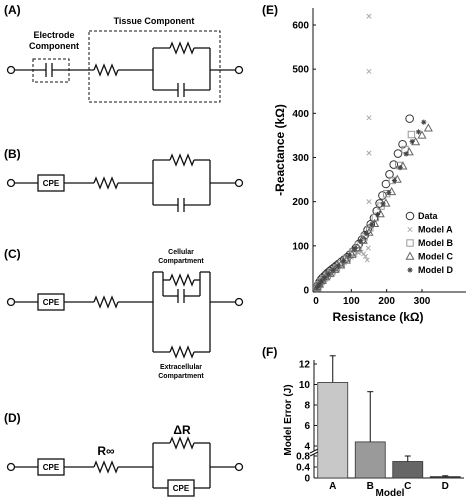  I want to click on panel-e-label: (E), so click(270, 10).